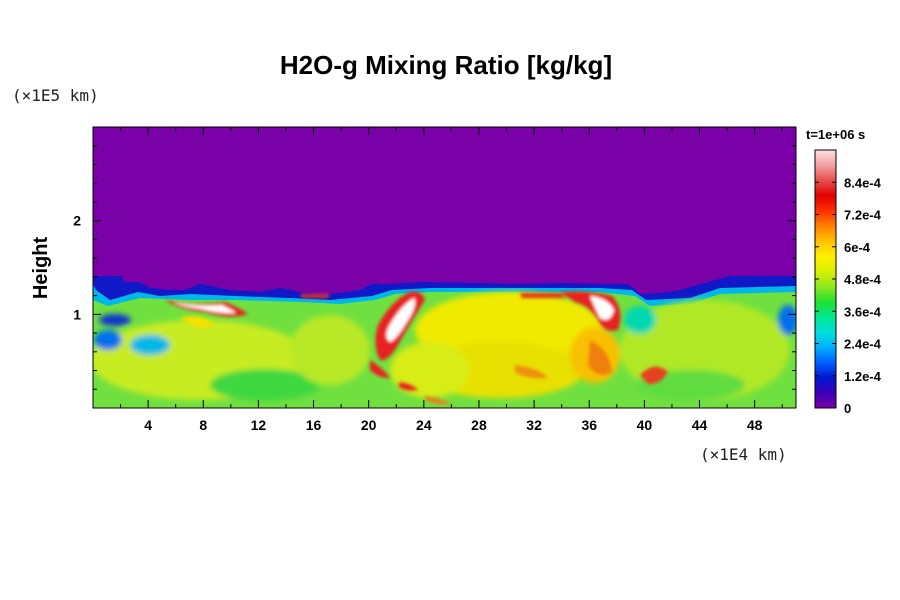 The width and height of the screenshot is (900, 600). Describe the element at coordinates (863, 182) in the screenshot. I see `colorbar-tick-label: 8.4e-4` at that location.